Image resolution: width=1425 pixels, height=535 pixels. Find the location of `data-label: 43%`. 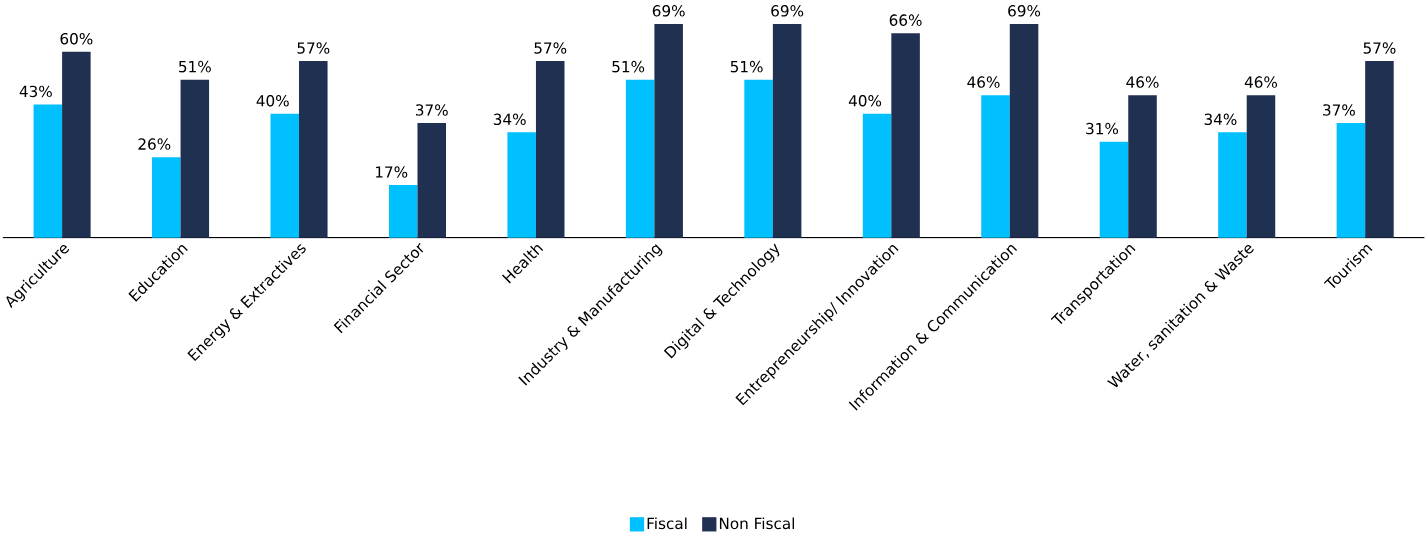

data-label: 43% is located at coordinates (35, 91).